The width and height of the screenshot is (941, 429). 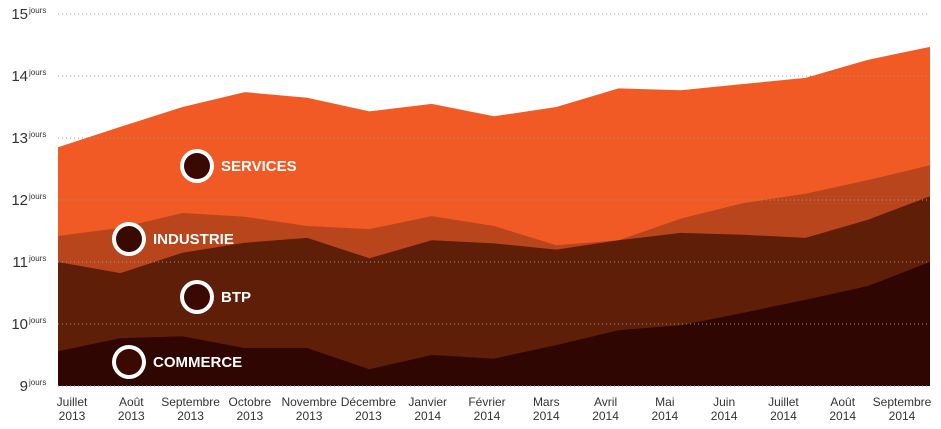 What do you see at coordinates (902, 409) in the screenshot?
I see `x-tick-label: Septembre 2014` at bounding box center [902, 409].